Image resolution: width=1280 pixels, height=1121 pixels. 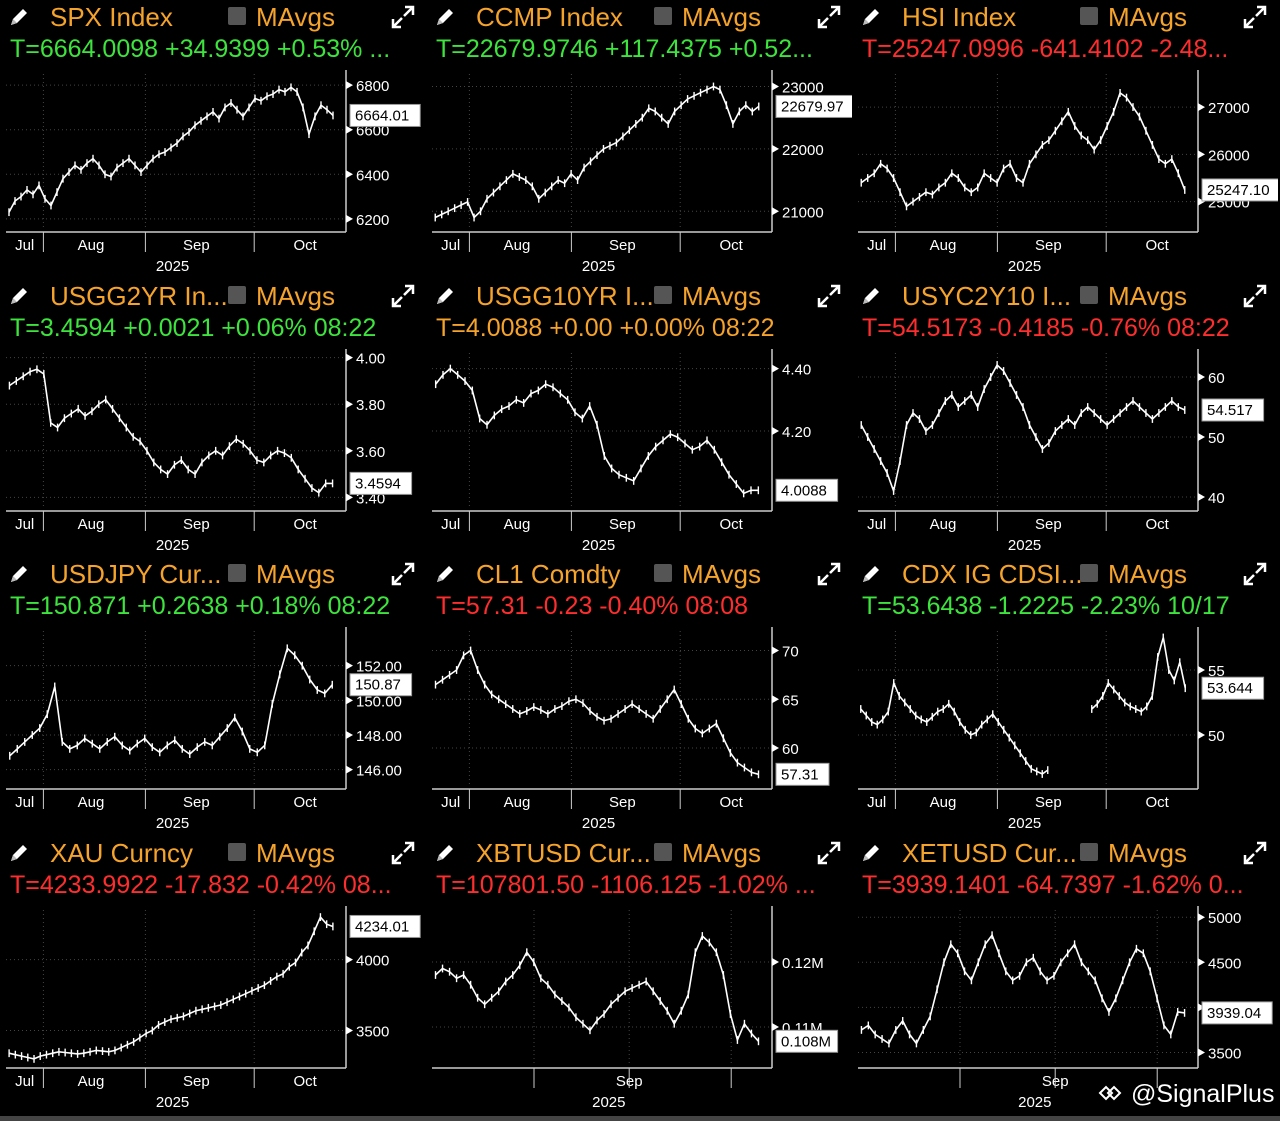 I want to click on y-tick-label: 60, so click(x=1216, y=378).